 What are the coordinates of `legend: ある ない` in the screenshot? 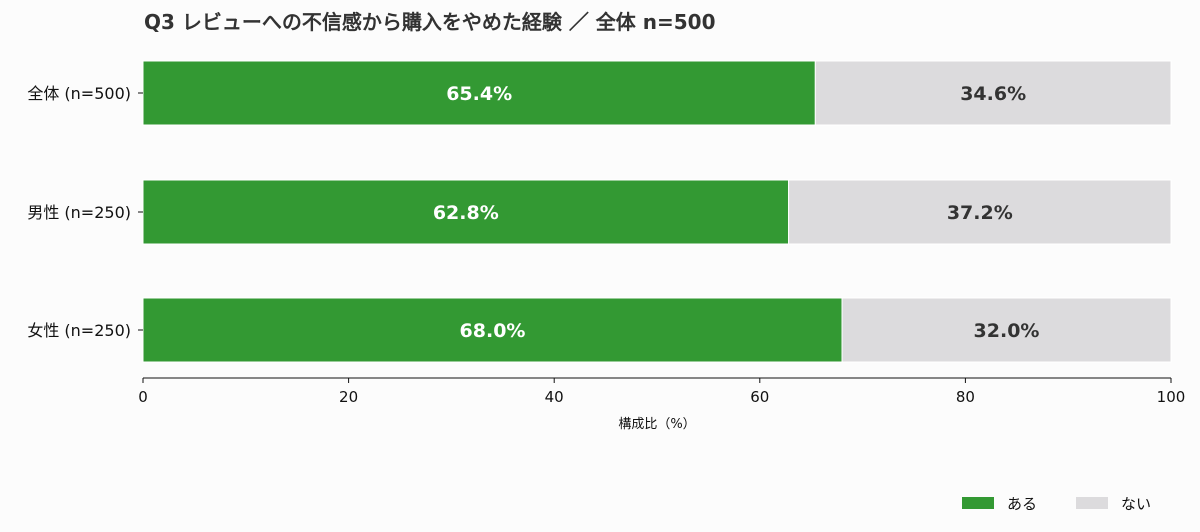 It's located at (1056, 504).